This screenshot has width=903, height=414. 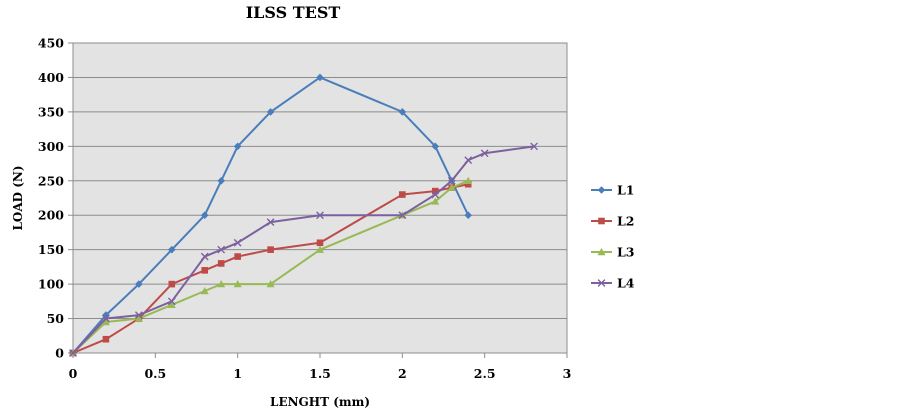 I want to click on x-axis-ticks: 0 0.5 1 1.5 2 2.5 3, so click(x=320, y=367).